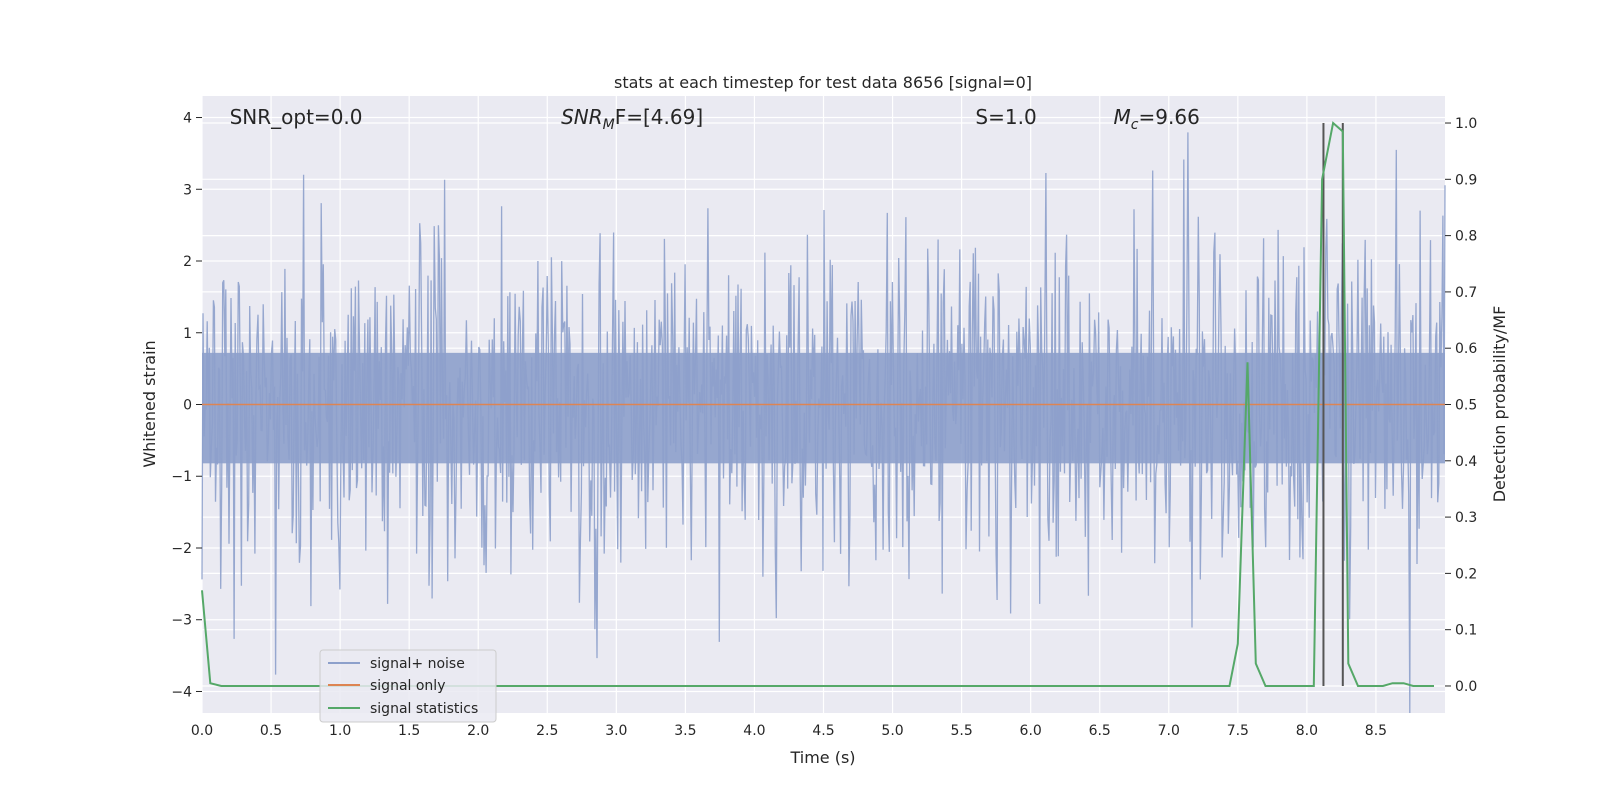 The height and width of the screenshot is (800, 1600). I want to click on right-y-tick-label: 0.6, so click(1466, 349).